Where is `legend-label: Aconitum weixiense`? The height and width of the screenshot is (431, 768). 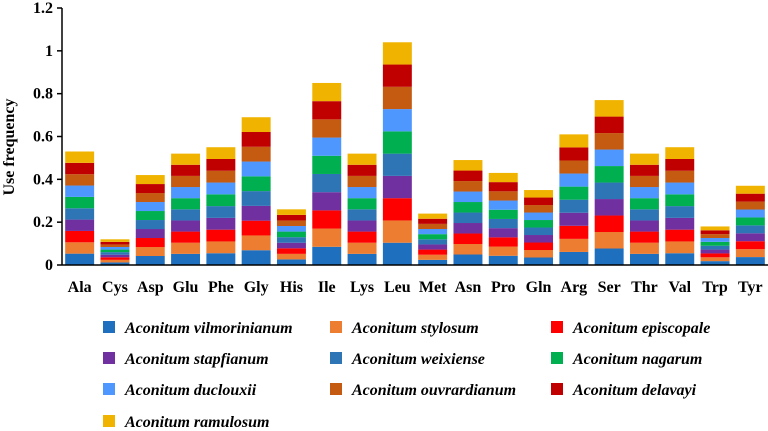
legend-label: Aconitum weixiense is located at coordinates (418, 359).